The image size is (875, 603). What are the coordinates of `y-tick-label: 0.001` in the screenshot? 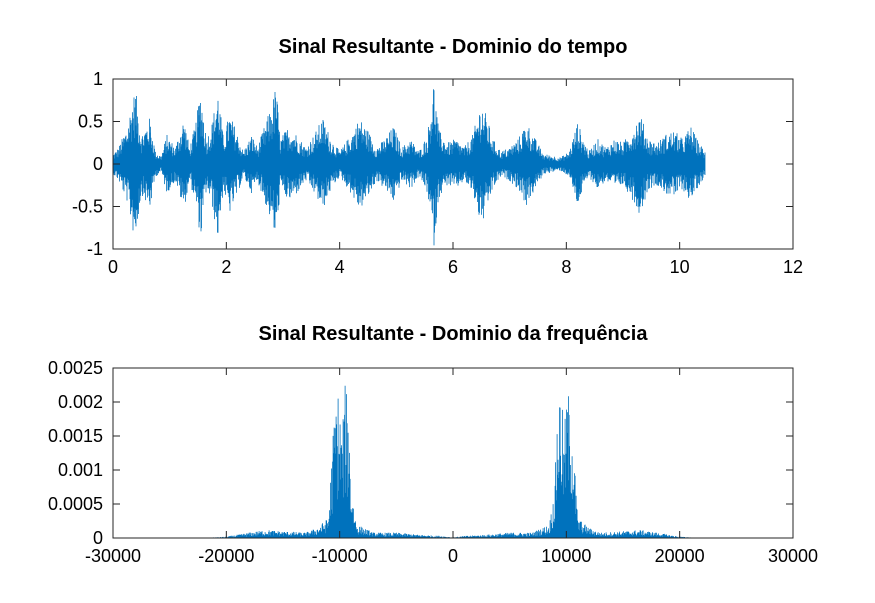 It's located at (80, 470).